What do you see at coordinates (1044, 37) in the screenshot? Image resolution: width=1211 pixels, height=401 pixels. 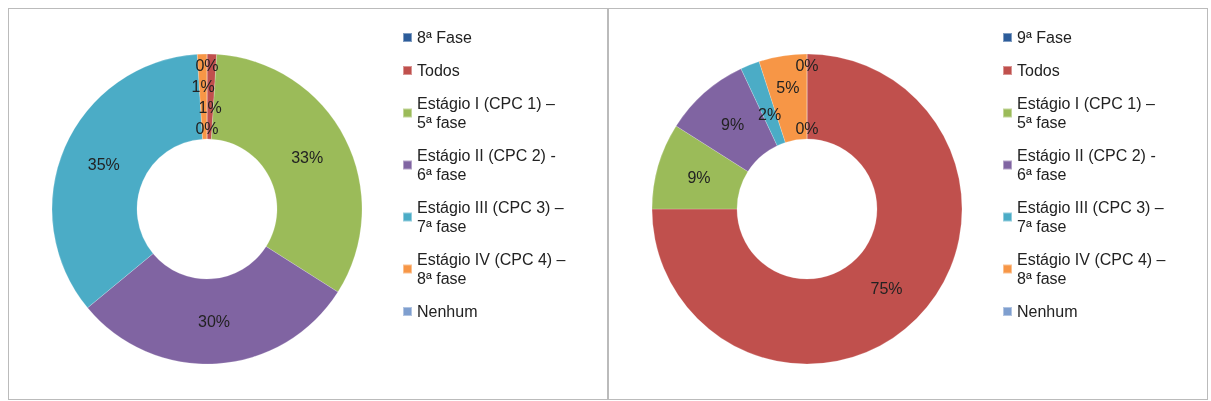 I see `legend-label: 9ª Fase` at bounding box center [1044, 37].